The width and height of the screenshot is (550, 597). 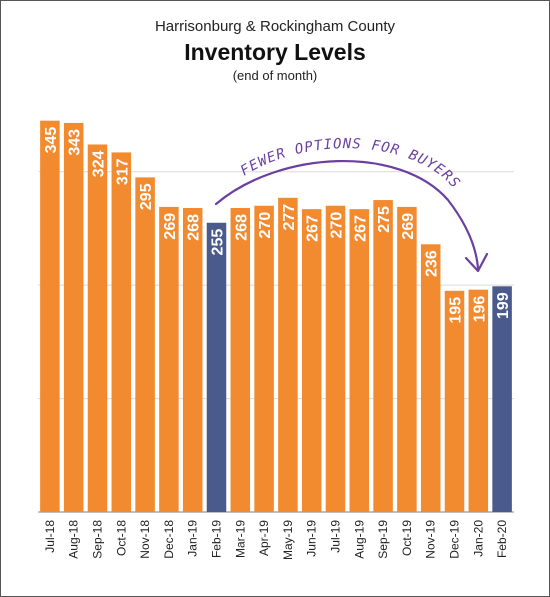 What do you see at coordinates (407, 538) in the screenshot?
I see `x-tick-oct-19: Oct-19` at bounding box center [407, 538].